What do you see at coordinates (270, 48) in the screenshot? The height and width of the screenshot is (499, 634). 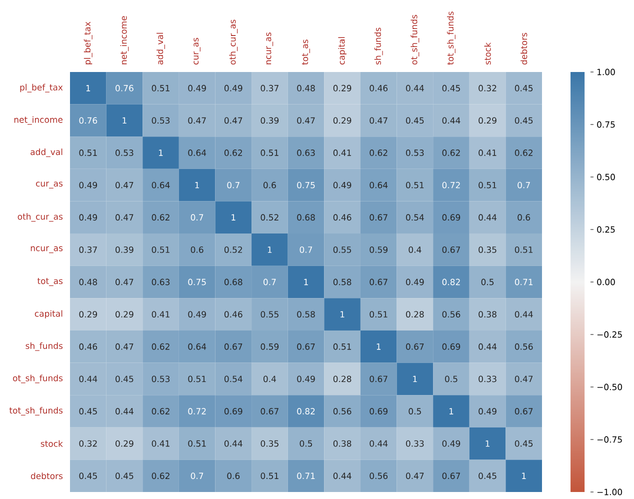 I see `x-tick-label: ncur_as` at bounding box center [270, 48].